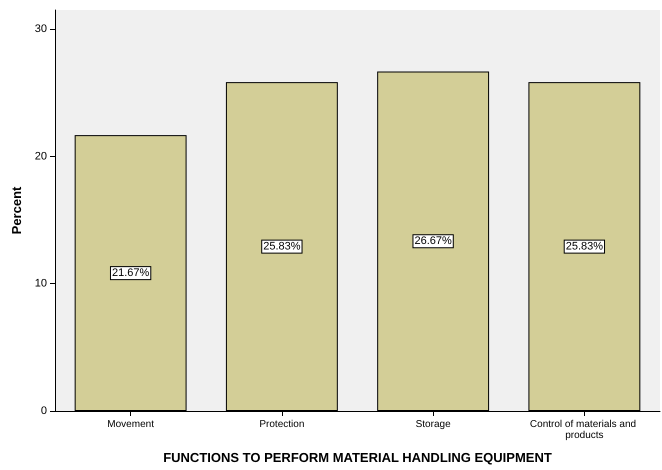  I want to click on y-tick-label: 10, so click(40, 284).